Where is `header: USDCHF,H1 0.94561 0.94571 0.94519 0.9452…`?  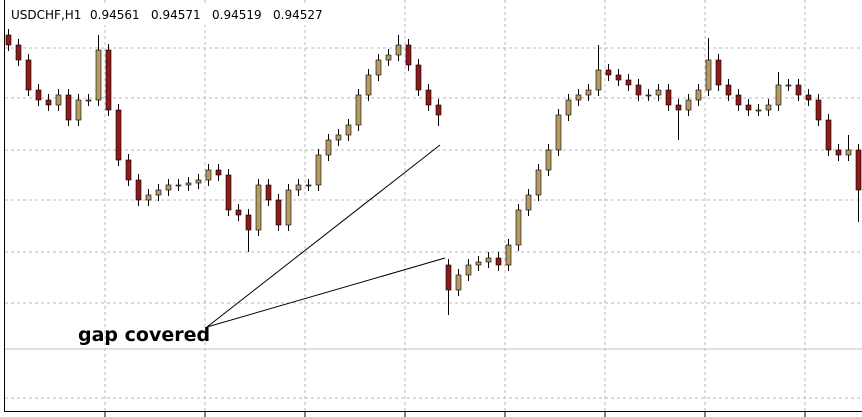 header: USDCHF,H1 0.94561 0.94571 0.94519 0.9452… is located at coordinates (173, 14).